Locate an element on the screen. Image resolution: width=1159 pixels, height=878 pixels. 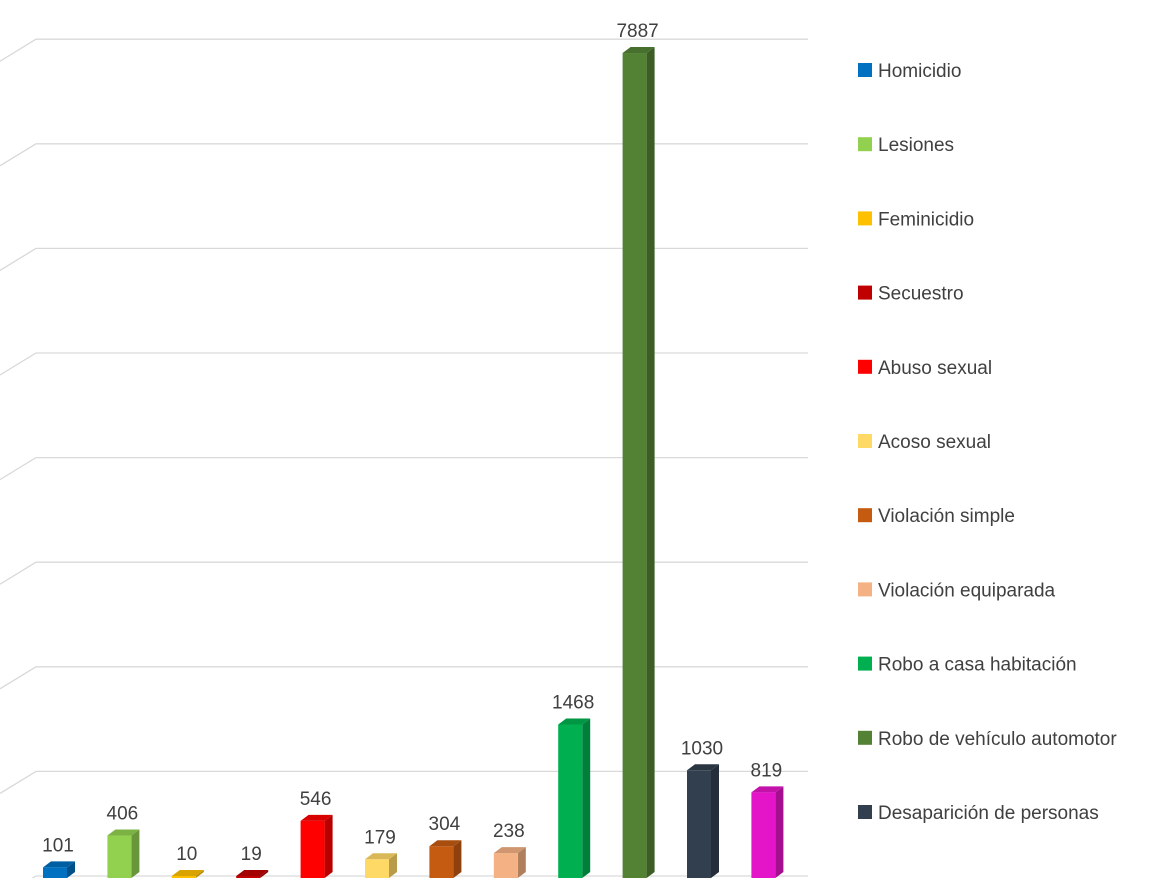
legend-item-9: Robo a casa habitación is located at coordinates (967, 665).